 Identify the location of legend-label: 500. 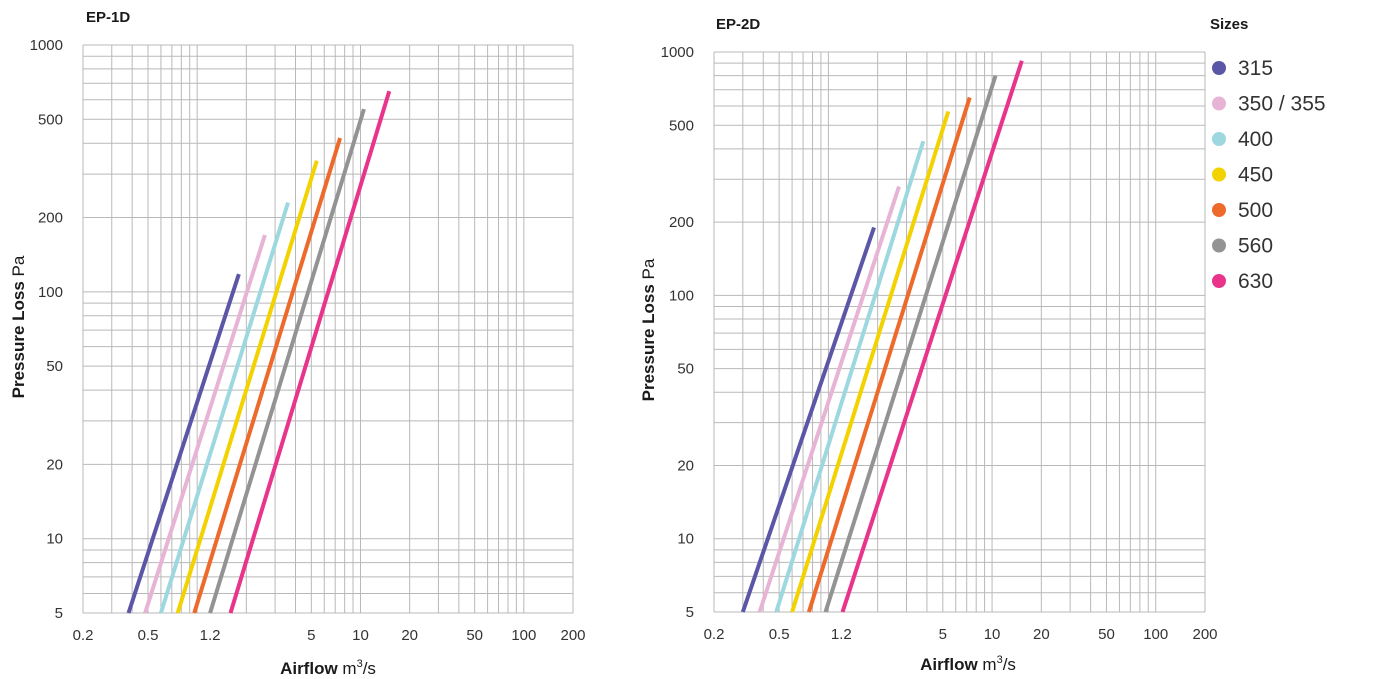
(1255, 210).